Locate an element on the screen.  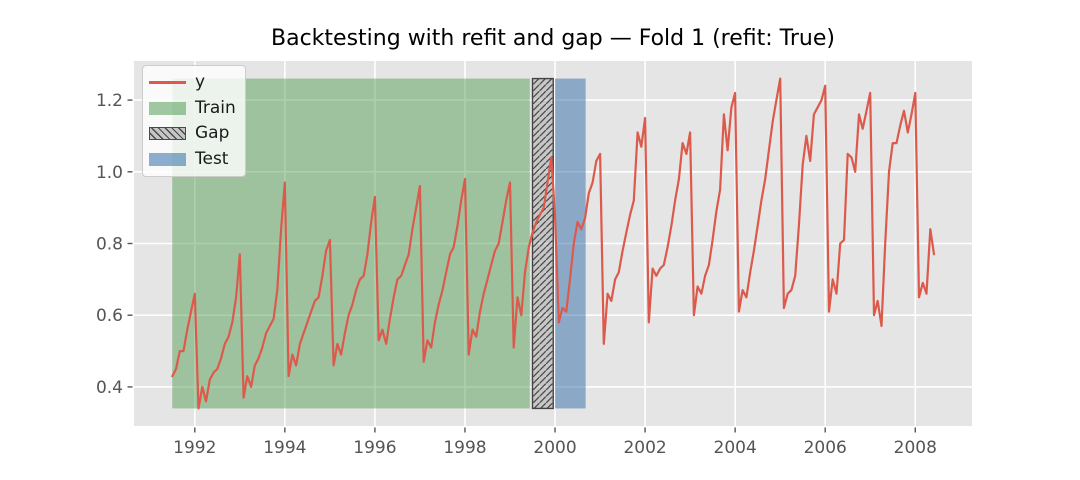
x-tick-label: 2006 is located at coordinates (825, 448).